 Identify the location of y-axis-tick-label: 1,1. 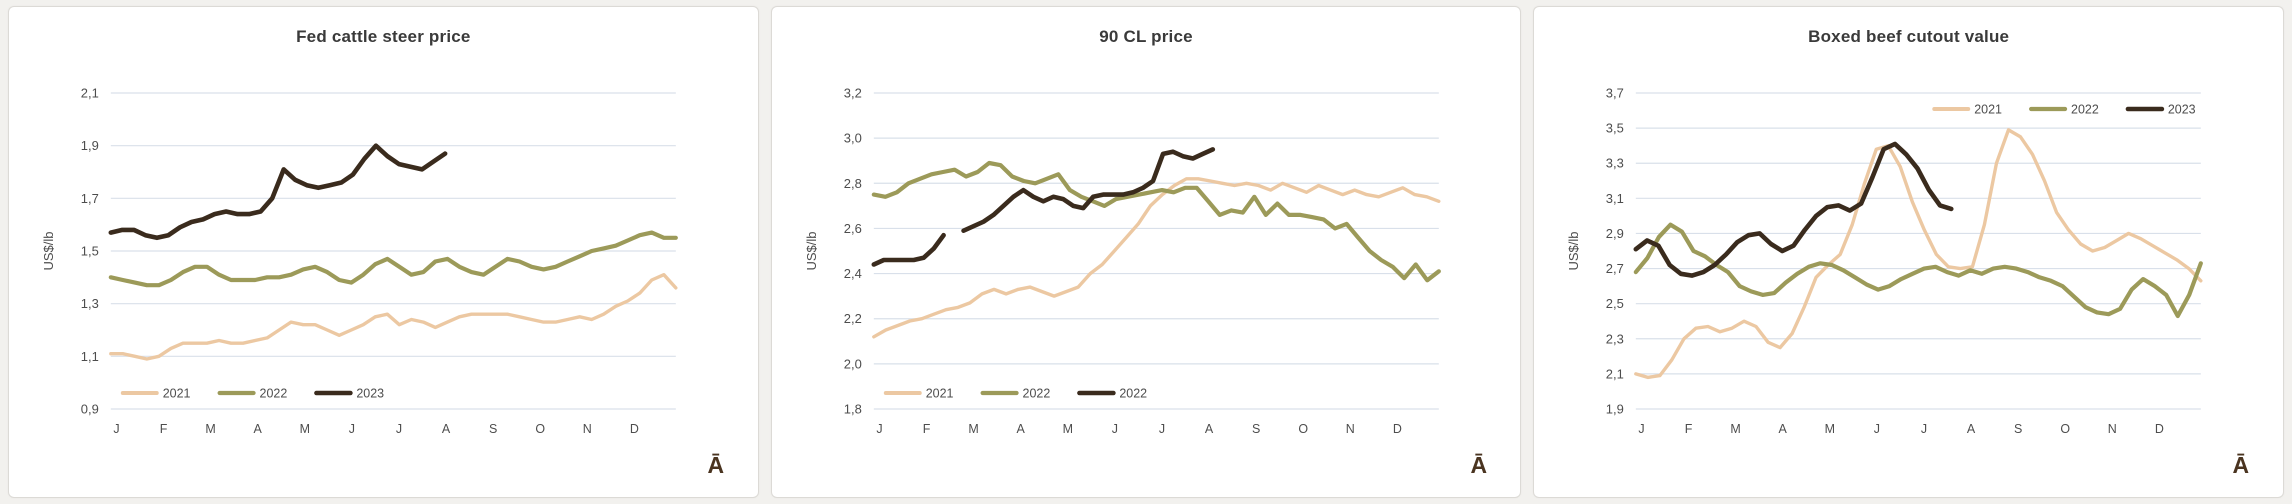
(90, 356).